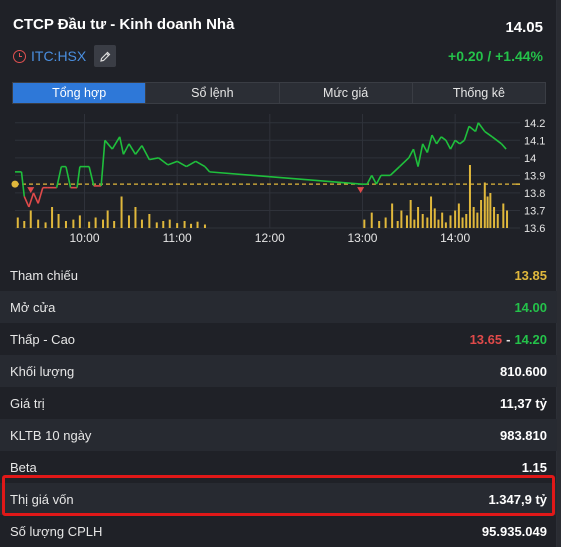 This screenshot has width=561, height=547. I want to click on x-tick-label: 14:00, so click(455, 238).